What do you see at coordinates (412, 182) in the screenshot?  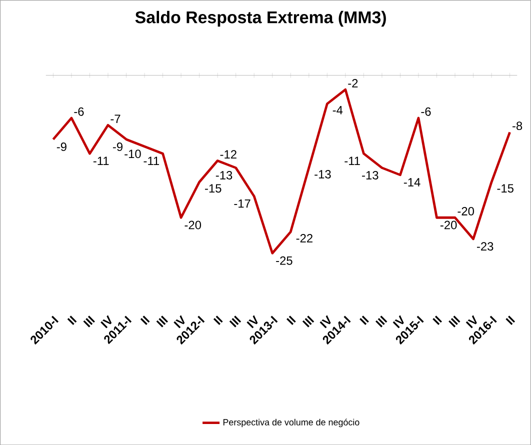 I see `data-label: -14` at bounding box center [412, 182].